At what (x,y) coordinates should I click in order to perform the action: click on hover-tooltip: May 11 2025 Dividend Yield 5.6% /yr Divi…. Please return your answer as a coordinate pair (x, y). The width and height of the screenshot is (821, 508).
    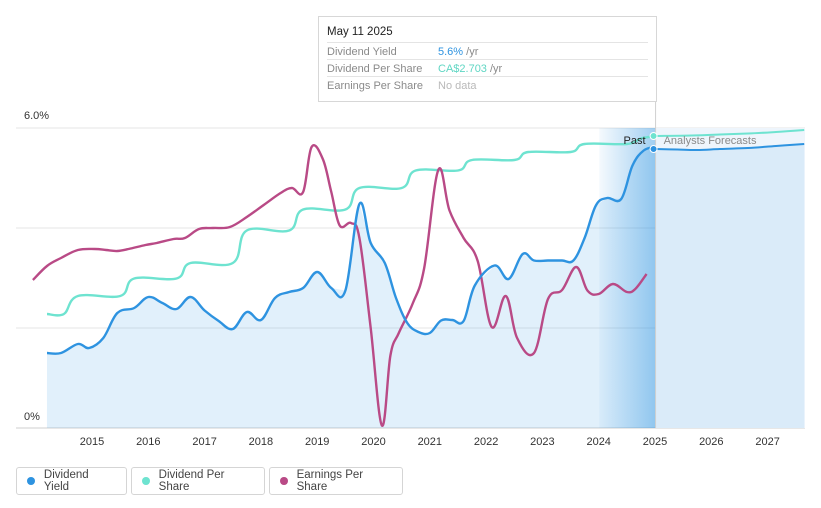
    Looking at the image, I should click on (487, 59).